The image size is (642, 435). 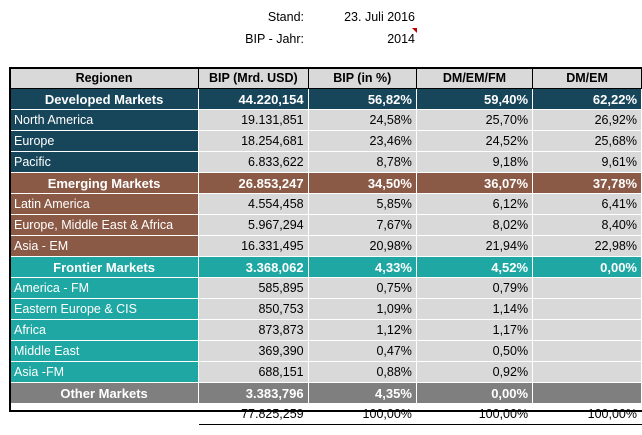 What do you see at coordinates (104, 267) in the screenshot?
I see `group-name: Frontier Markets` at bounding box center [104, 267].